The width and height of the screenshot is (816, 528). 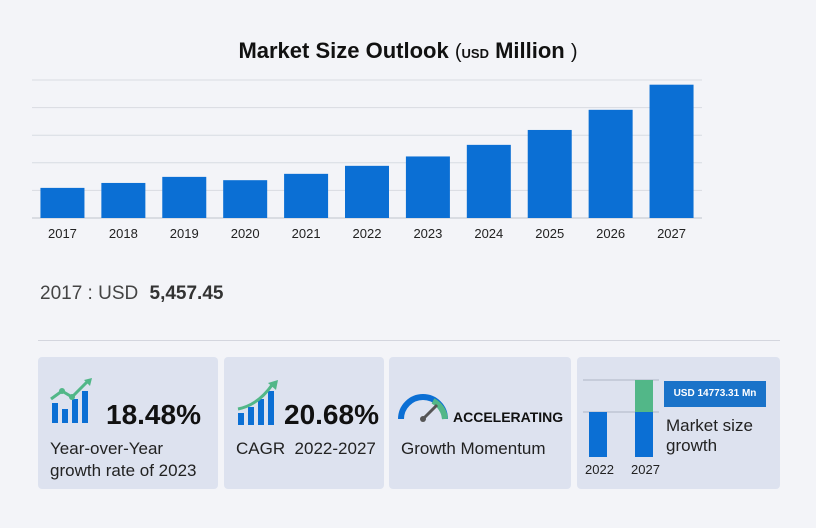 I want to click on x-tick-2018: 2018, so click(x=123, y=233).